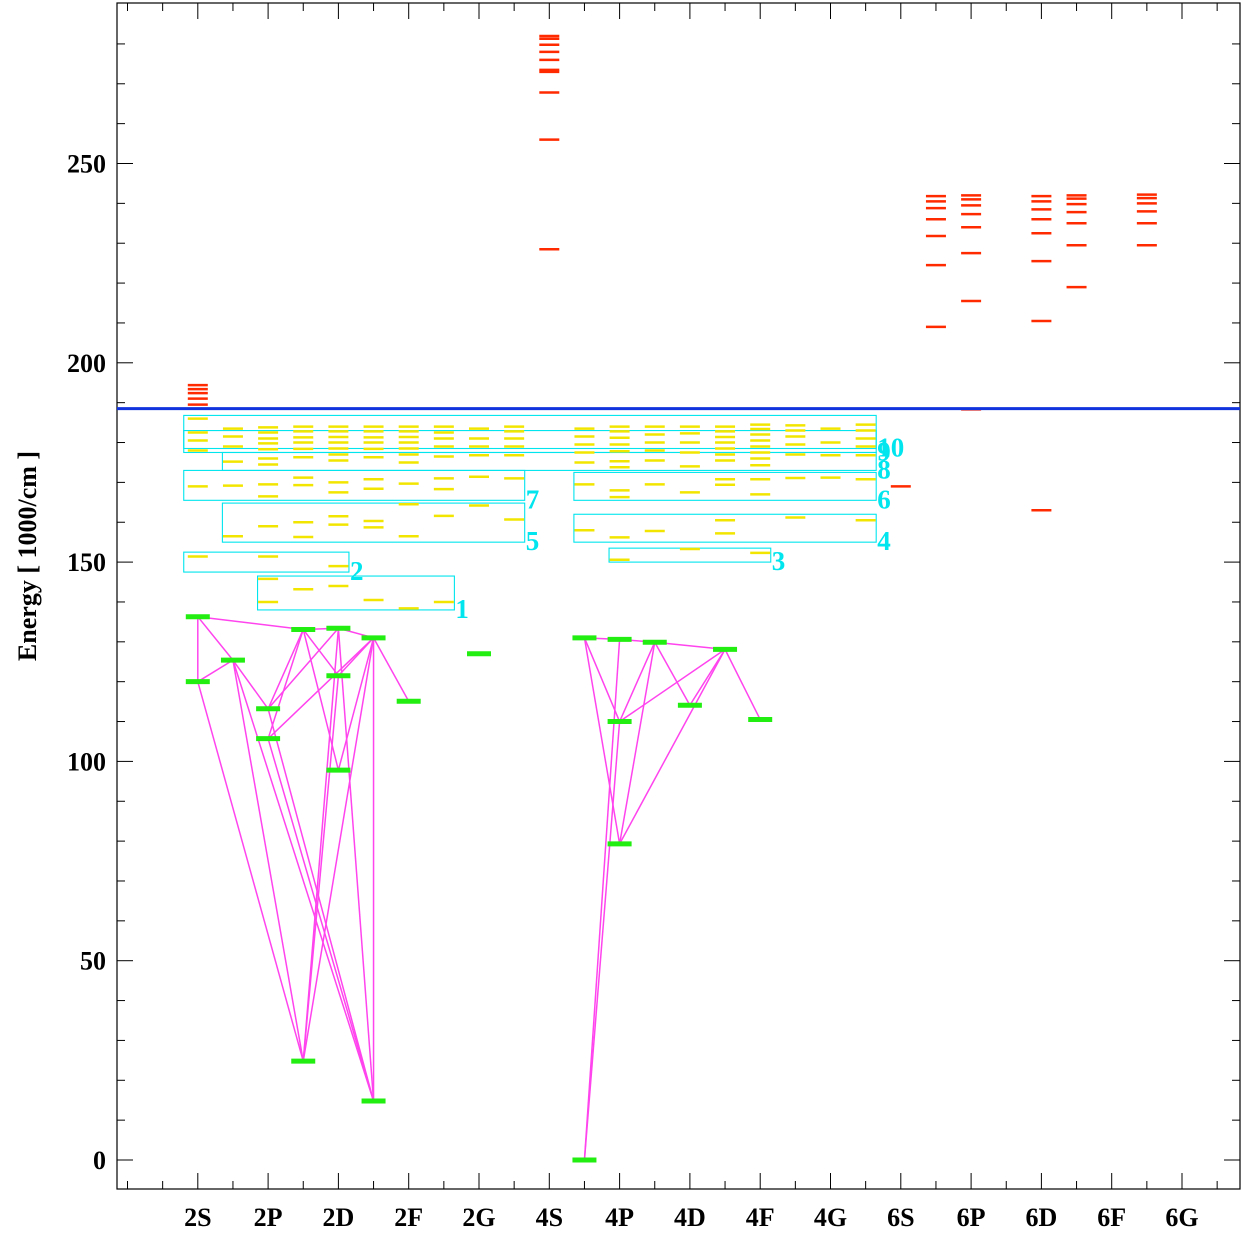 The height and width of the screenshot is (1239, 1242). What do you see at coordinates (93, 961) in the screenshot?
I see `y-tick-label: 50` at bounding box center [93, 961].